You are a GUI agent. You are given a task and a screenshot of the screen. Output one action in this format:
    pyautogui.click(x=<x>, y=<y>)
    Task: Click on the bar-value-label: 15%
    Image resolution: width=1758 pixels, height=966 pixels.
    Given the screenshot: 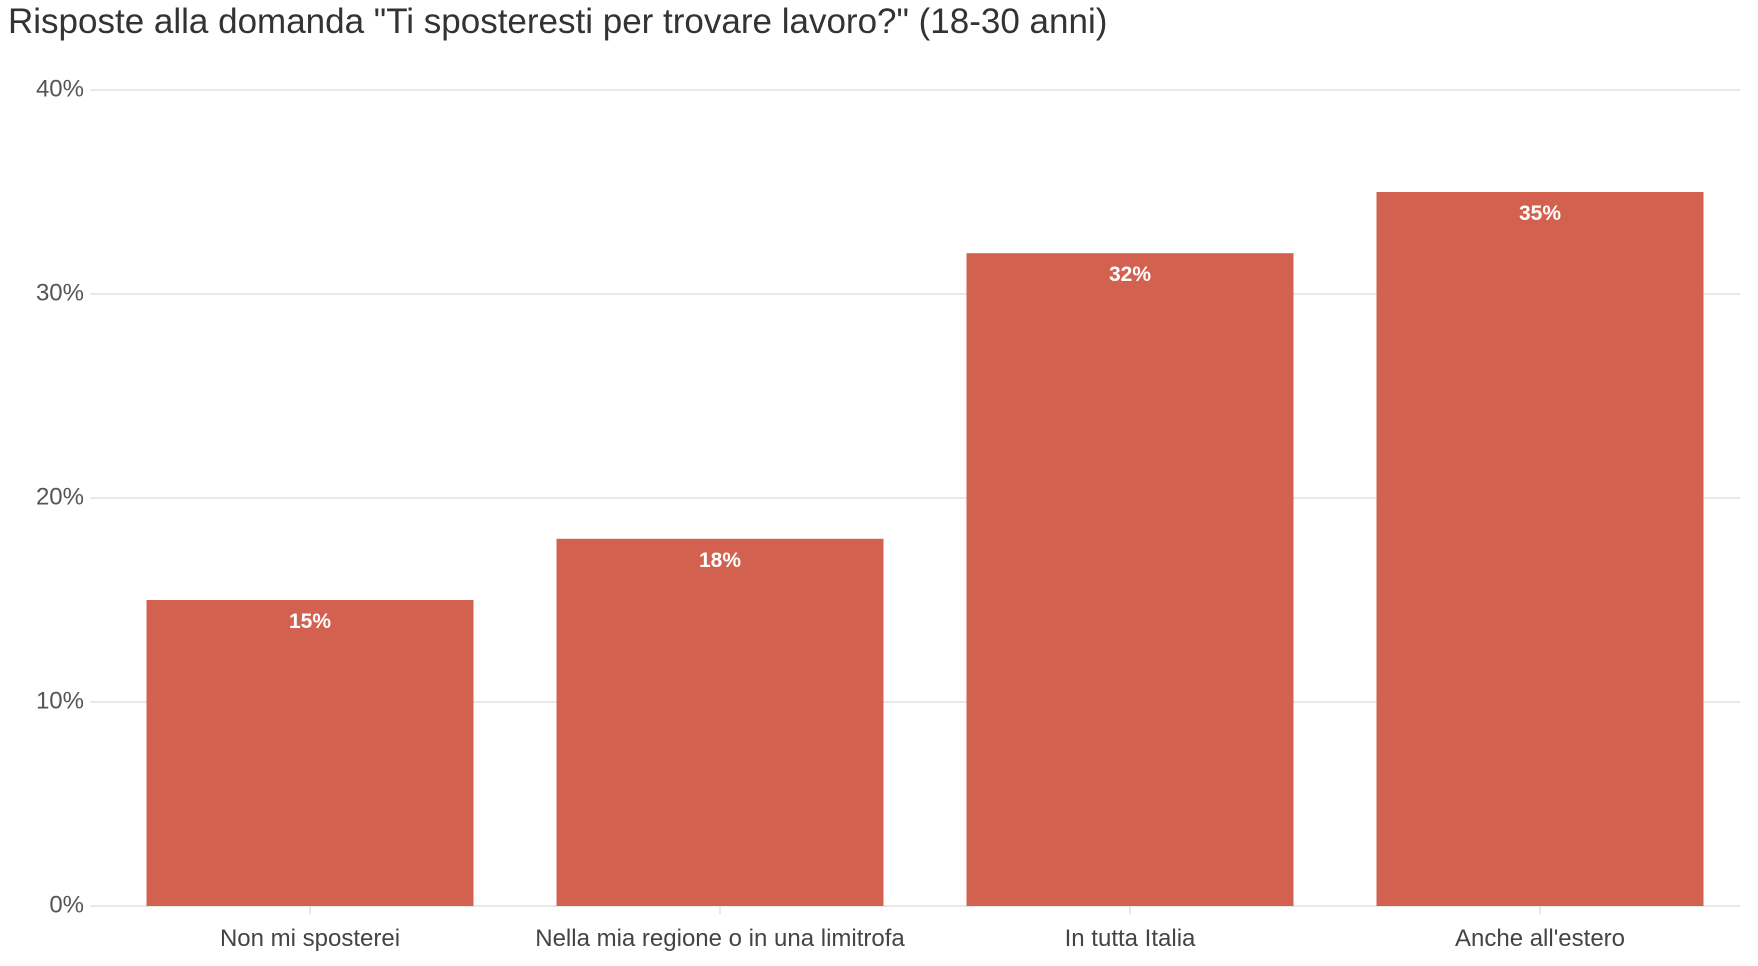 What is the action you would take?
    pyautogui.click(x=310, y=621)
    